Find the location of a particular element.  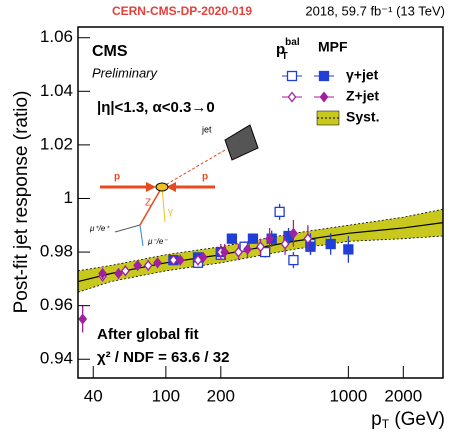

legend: pbal T MPF Syst. γ+jet Z+jet is located at coordinates (327, 81).